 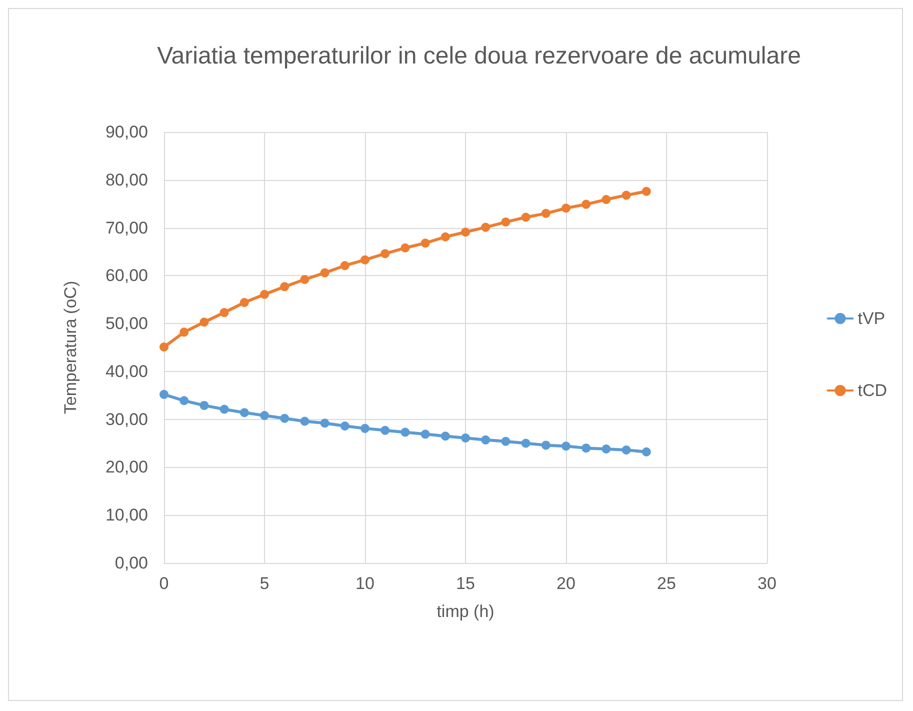 What do you see at coordinates (126, 371) in the screenshot?
I see `y-tick-label: 40,00` at bounding box center [126, 371].